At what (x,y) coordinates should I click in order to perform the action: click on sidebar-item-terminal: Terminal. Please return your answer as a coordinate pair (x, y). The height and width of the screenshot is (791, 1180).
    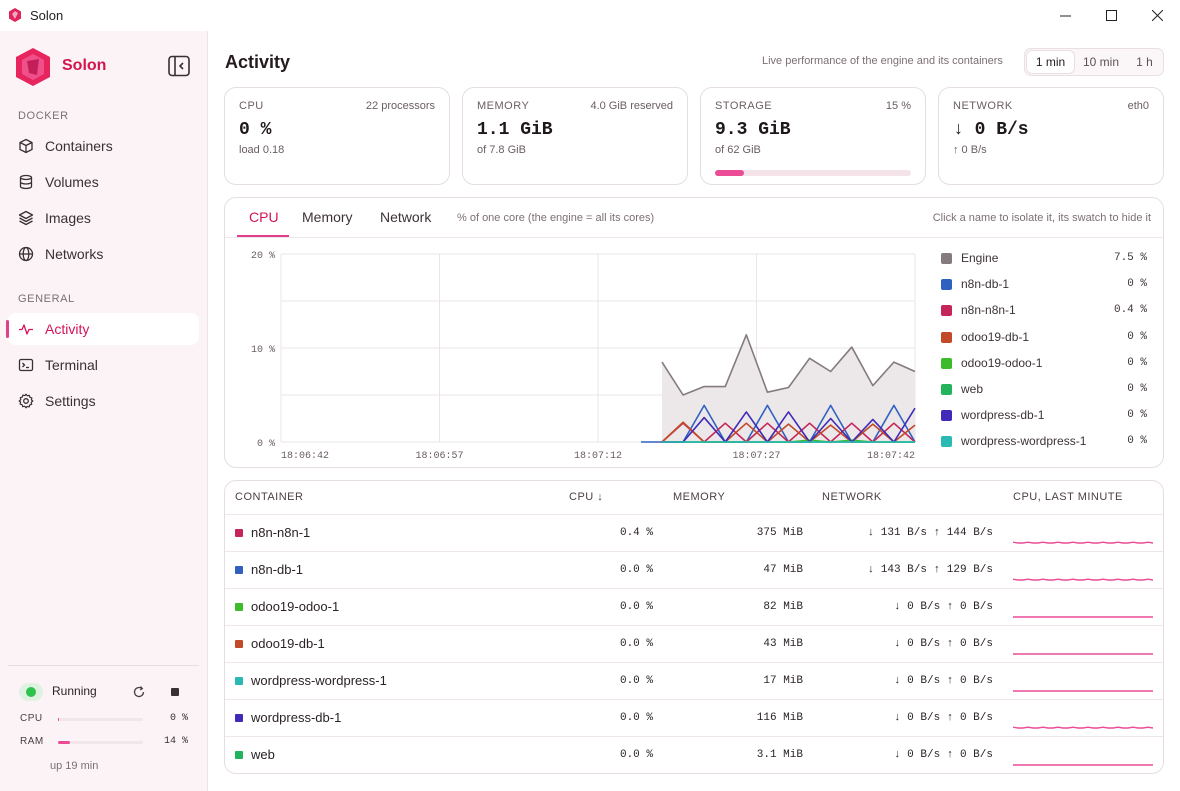
    Looking at the image, I should click on (103, 365).